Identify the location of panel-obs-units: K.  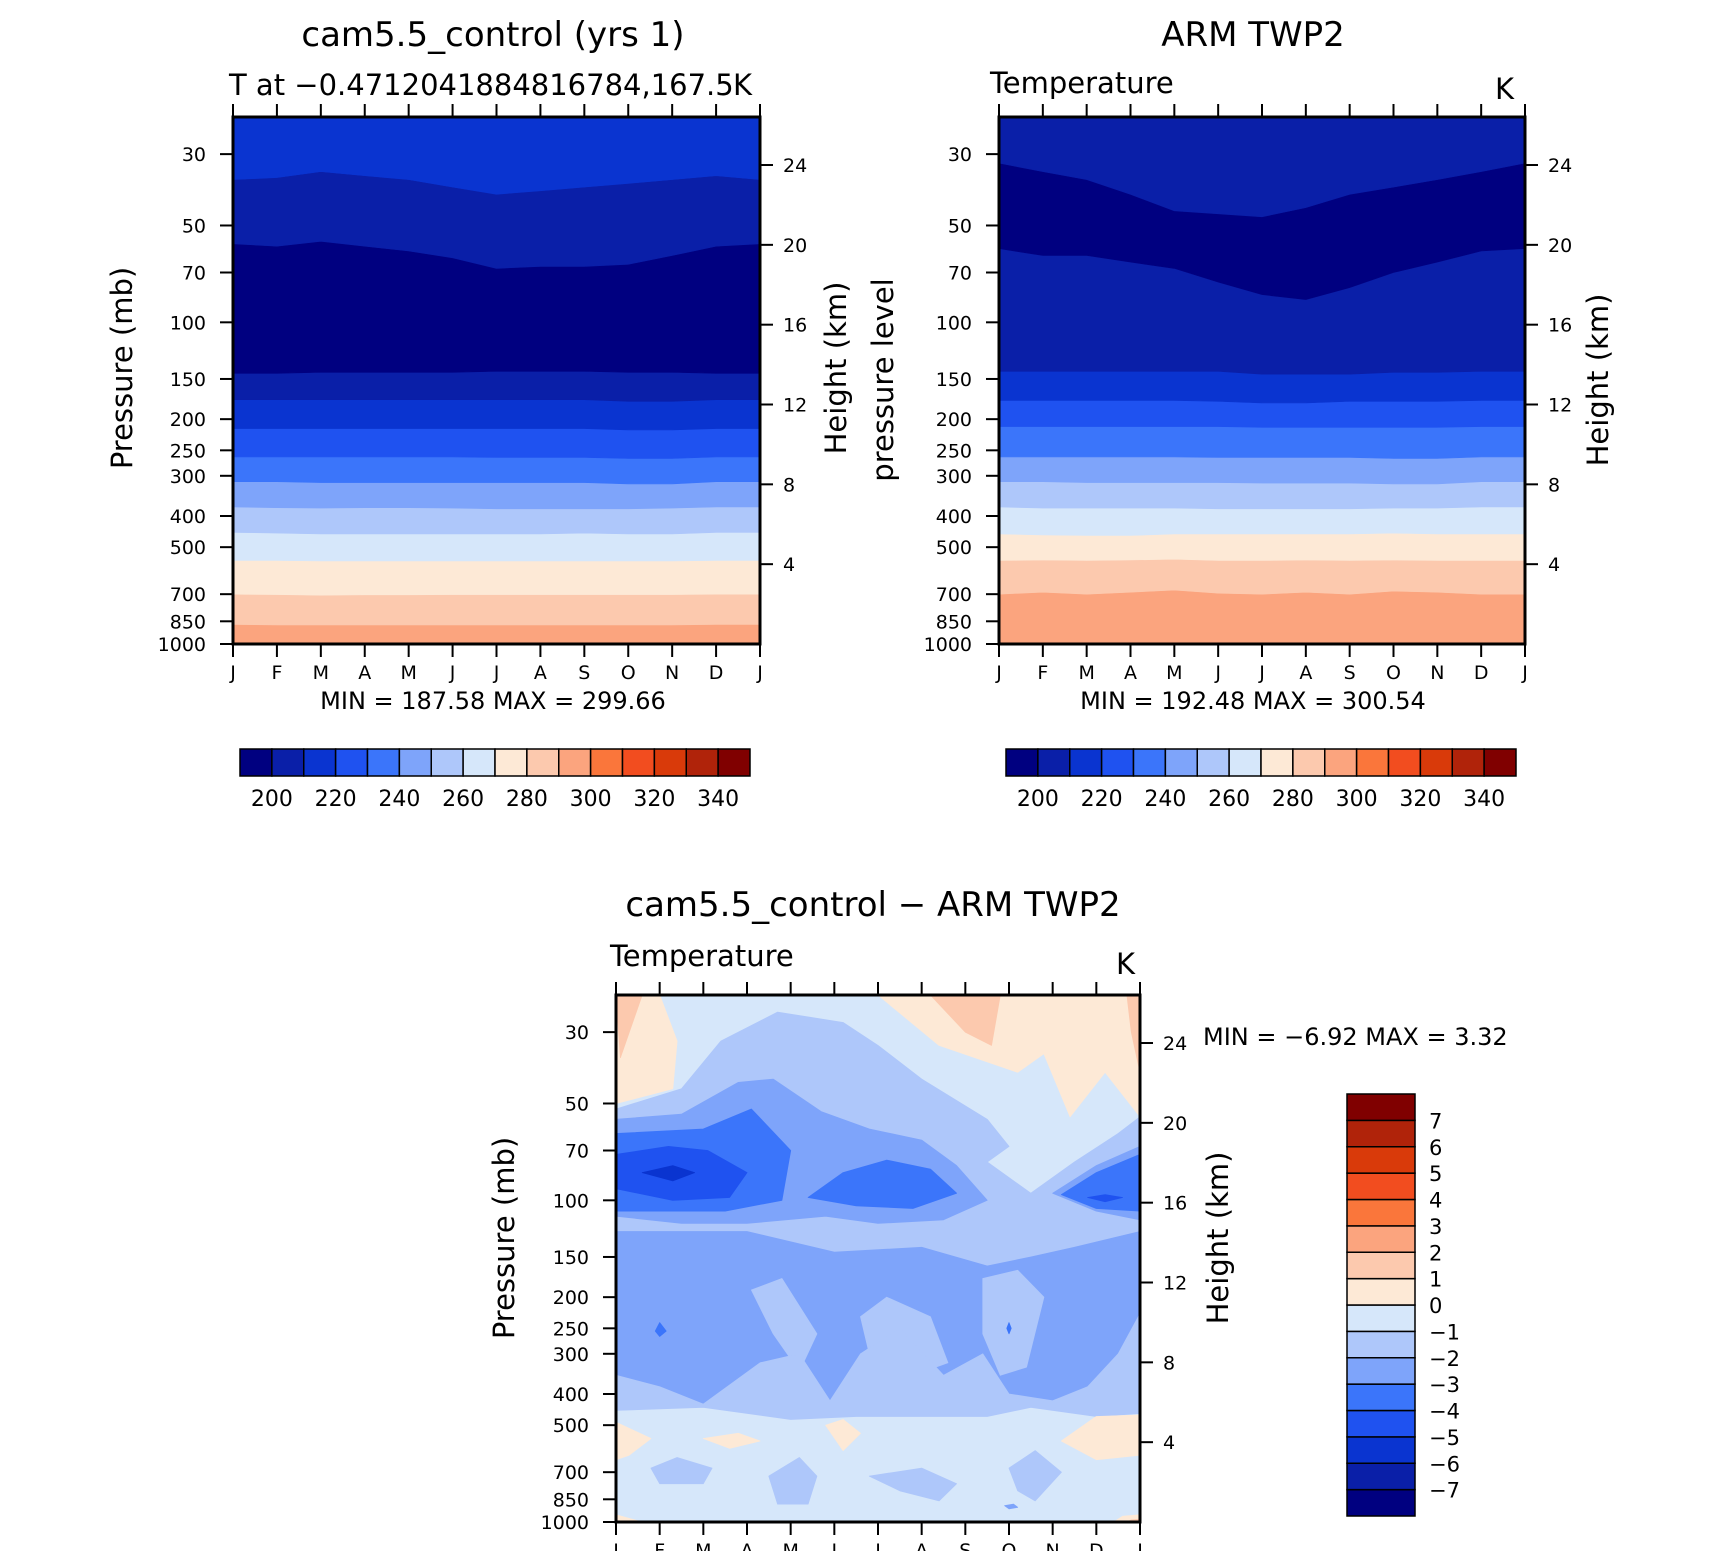
(1505, 89).